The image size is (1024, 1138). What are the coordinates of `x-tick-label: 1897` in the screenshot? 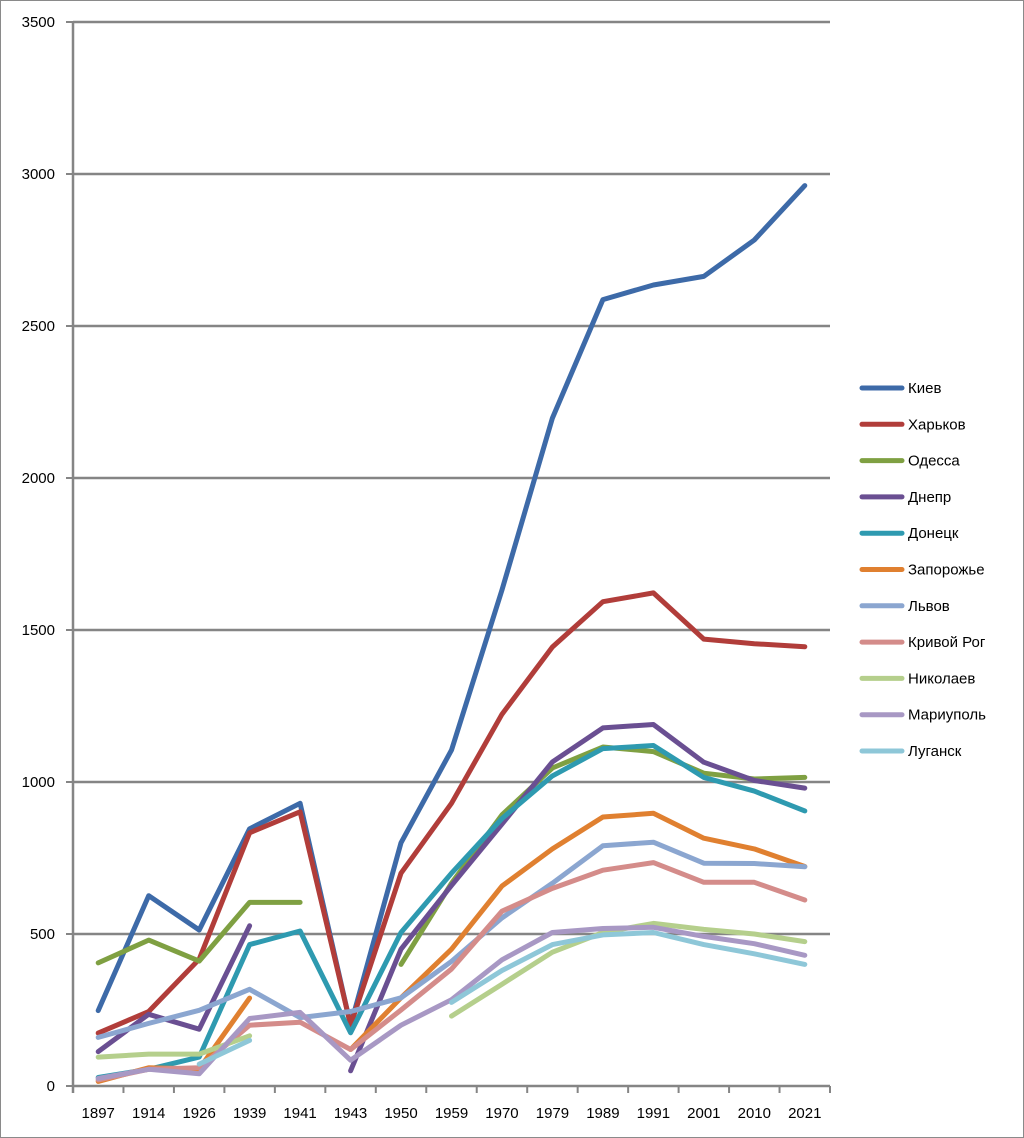 It's located at (98, 1113).